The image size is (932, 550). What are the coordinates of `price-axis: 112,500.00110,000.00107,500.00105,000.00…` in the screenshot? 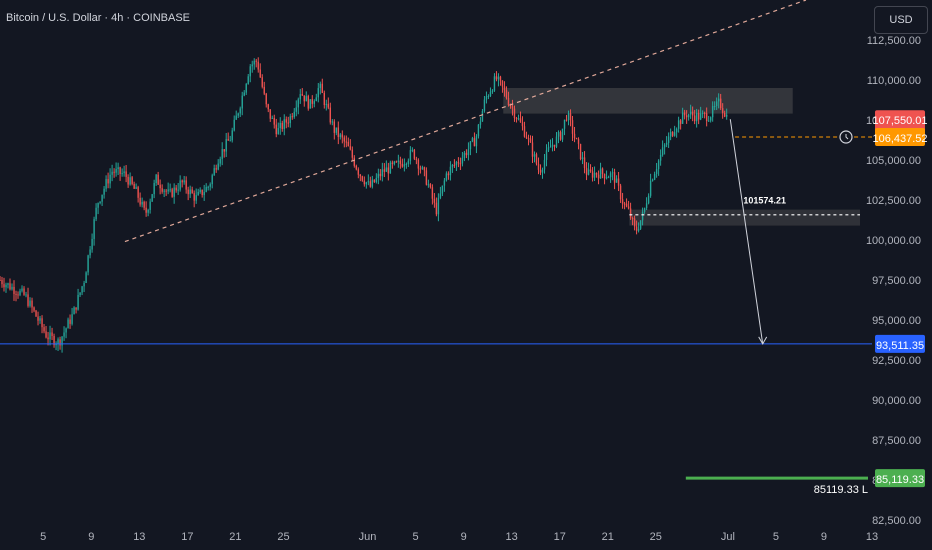 It's located at (893, 281).